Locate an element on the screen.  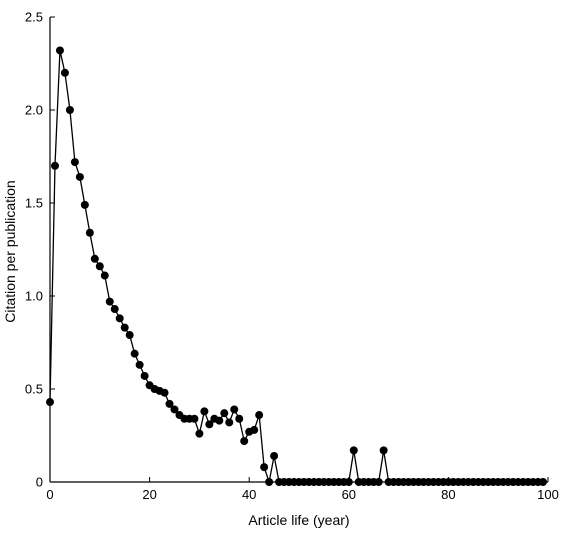
y-tick-label: 2.0 is located at coordinates (34, 110).